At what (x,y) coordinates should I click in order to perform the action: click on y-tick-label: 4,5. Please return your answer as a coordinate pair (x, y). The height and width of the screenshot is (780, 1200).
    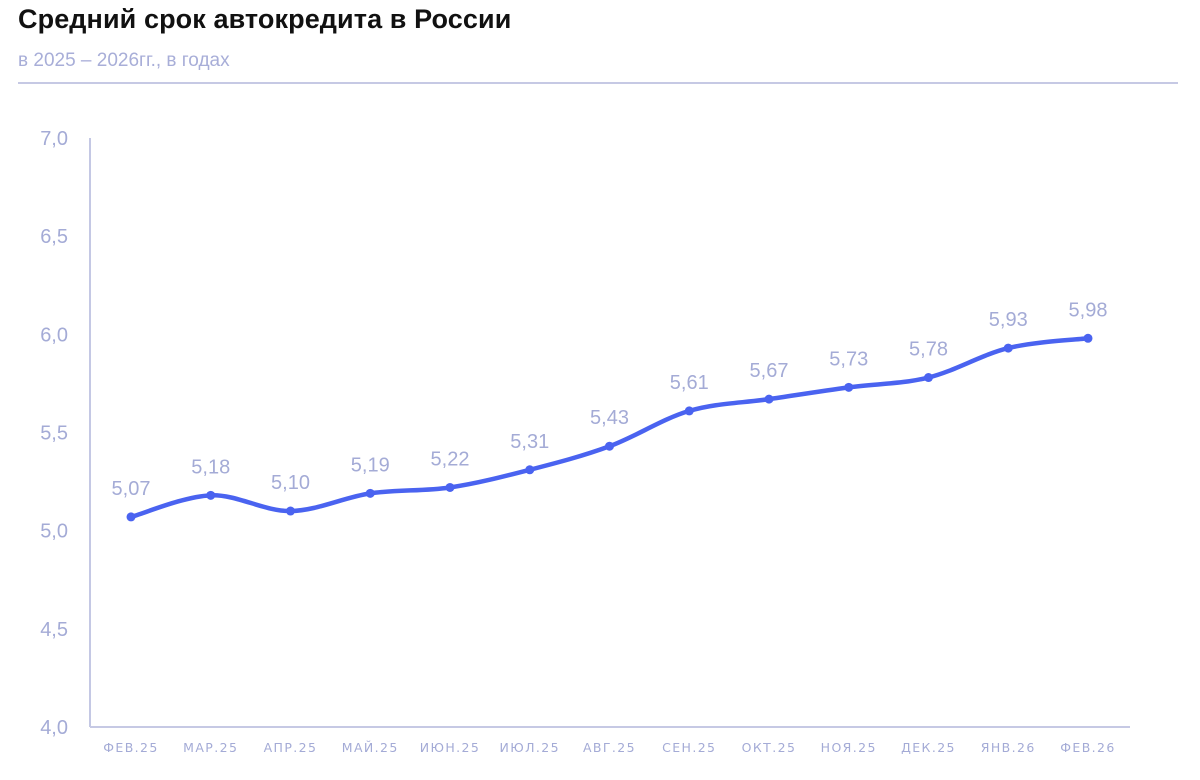
    Looking at the image, I should click on (54, 630).